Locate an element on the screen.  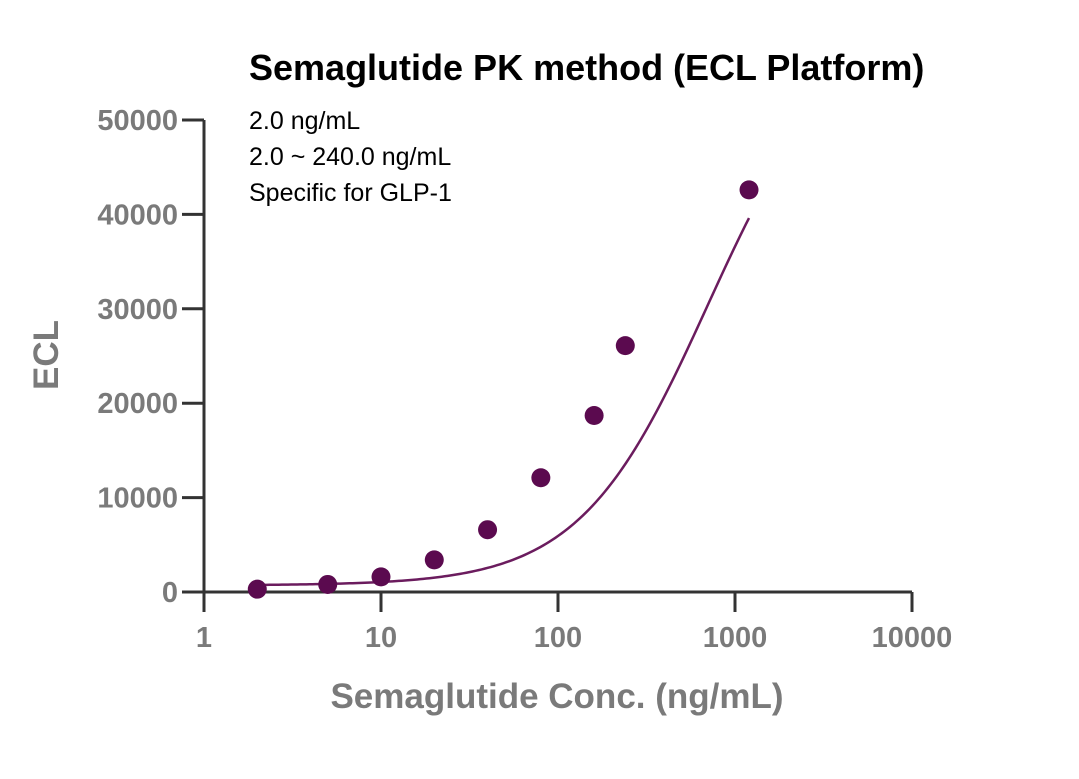
y-tick-label: 0 is located at coordinates (170, 593).